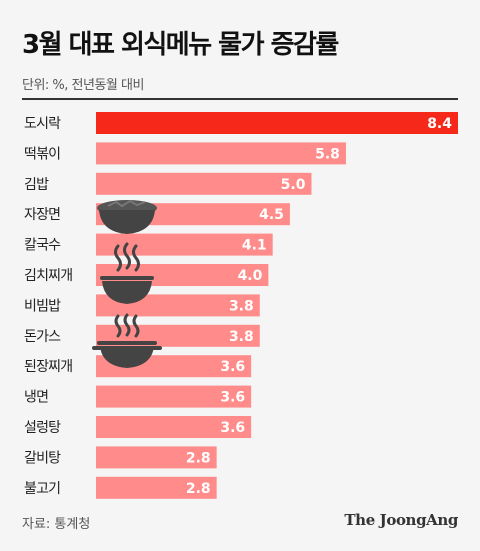 The image size is (480, 551). What do you see at coordinates (180, 45) in the screenshot?
I see `chart-title: 3월 대표 외식메뉴 물가 증감률` at bounding box center [180, 45].